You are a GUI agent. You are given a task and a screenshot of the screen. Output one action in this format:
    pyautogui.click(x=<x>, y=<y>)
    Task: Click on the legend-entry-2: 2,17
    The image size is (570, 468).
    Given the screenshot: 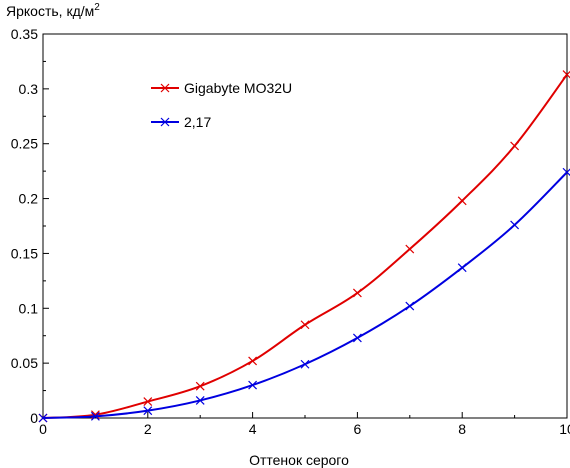 What is the action you would take?
    pyautogui.click(x=181, y=122)
    